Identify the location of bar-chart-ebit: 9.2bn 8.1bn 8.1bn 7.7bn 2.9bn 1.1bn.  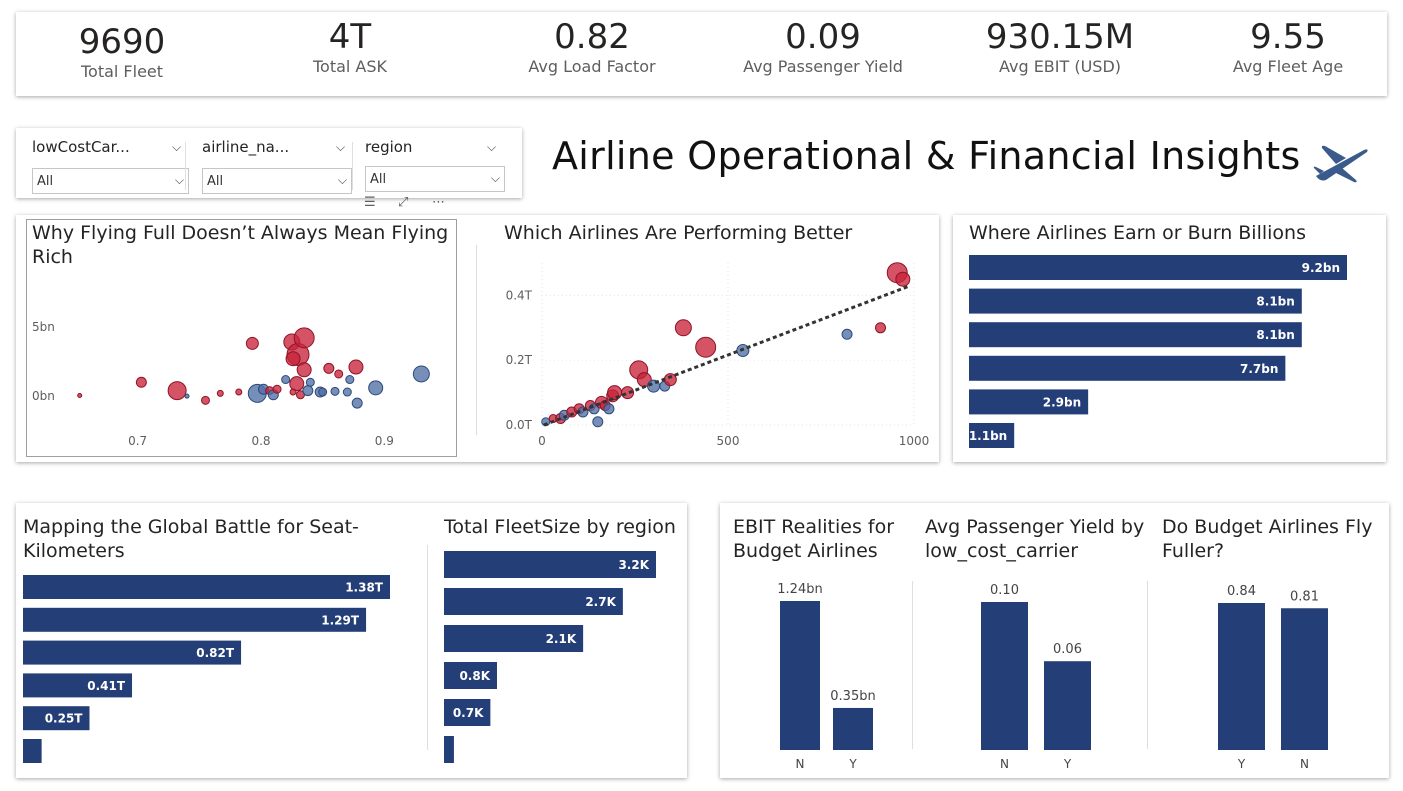
(1174, 355).